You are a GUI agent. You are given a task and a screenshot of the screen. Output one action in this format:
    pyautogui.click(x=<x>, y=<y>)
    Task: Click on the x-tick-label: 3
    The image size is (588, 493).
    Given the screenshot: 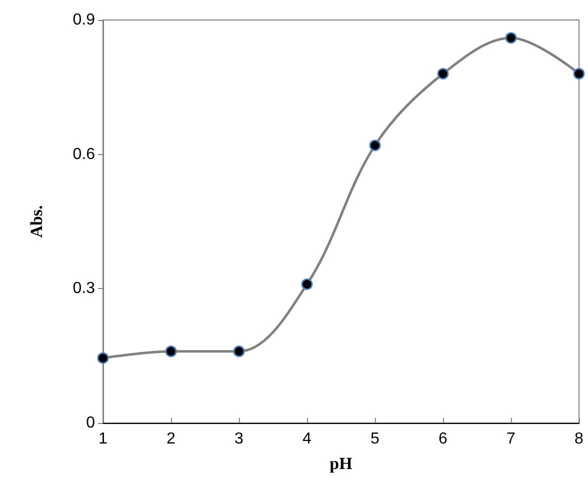 What is the action you would take?
    pyautogui.click(x=239, y=439)
    